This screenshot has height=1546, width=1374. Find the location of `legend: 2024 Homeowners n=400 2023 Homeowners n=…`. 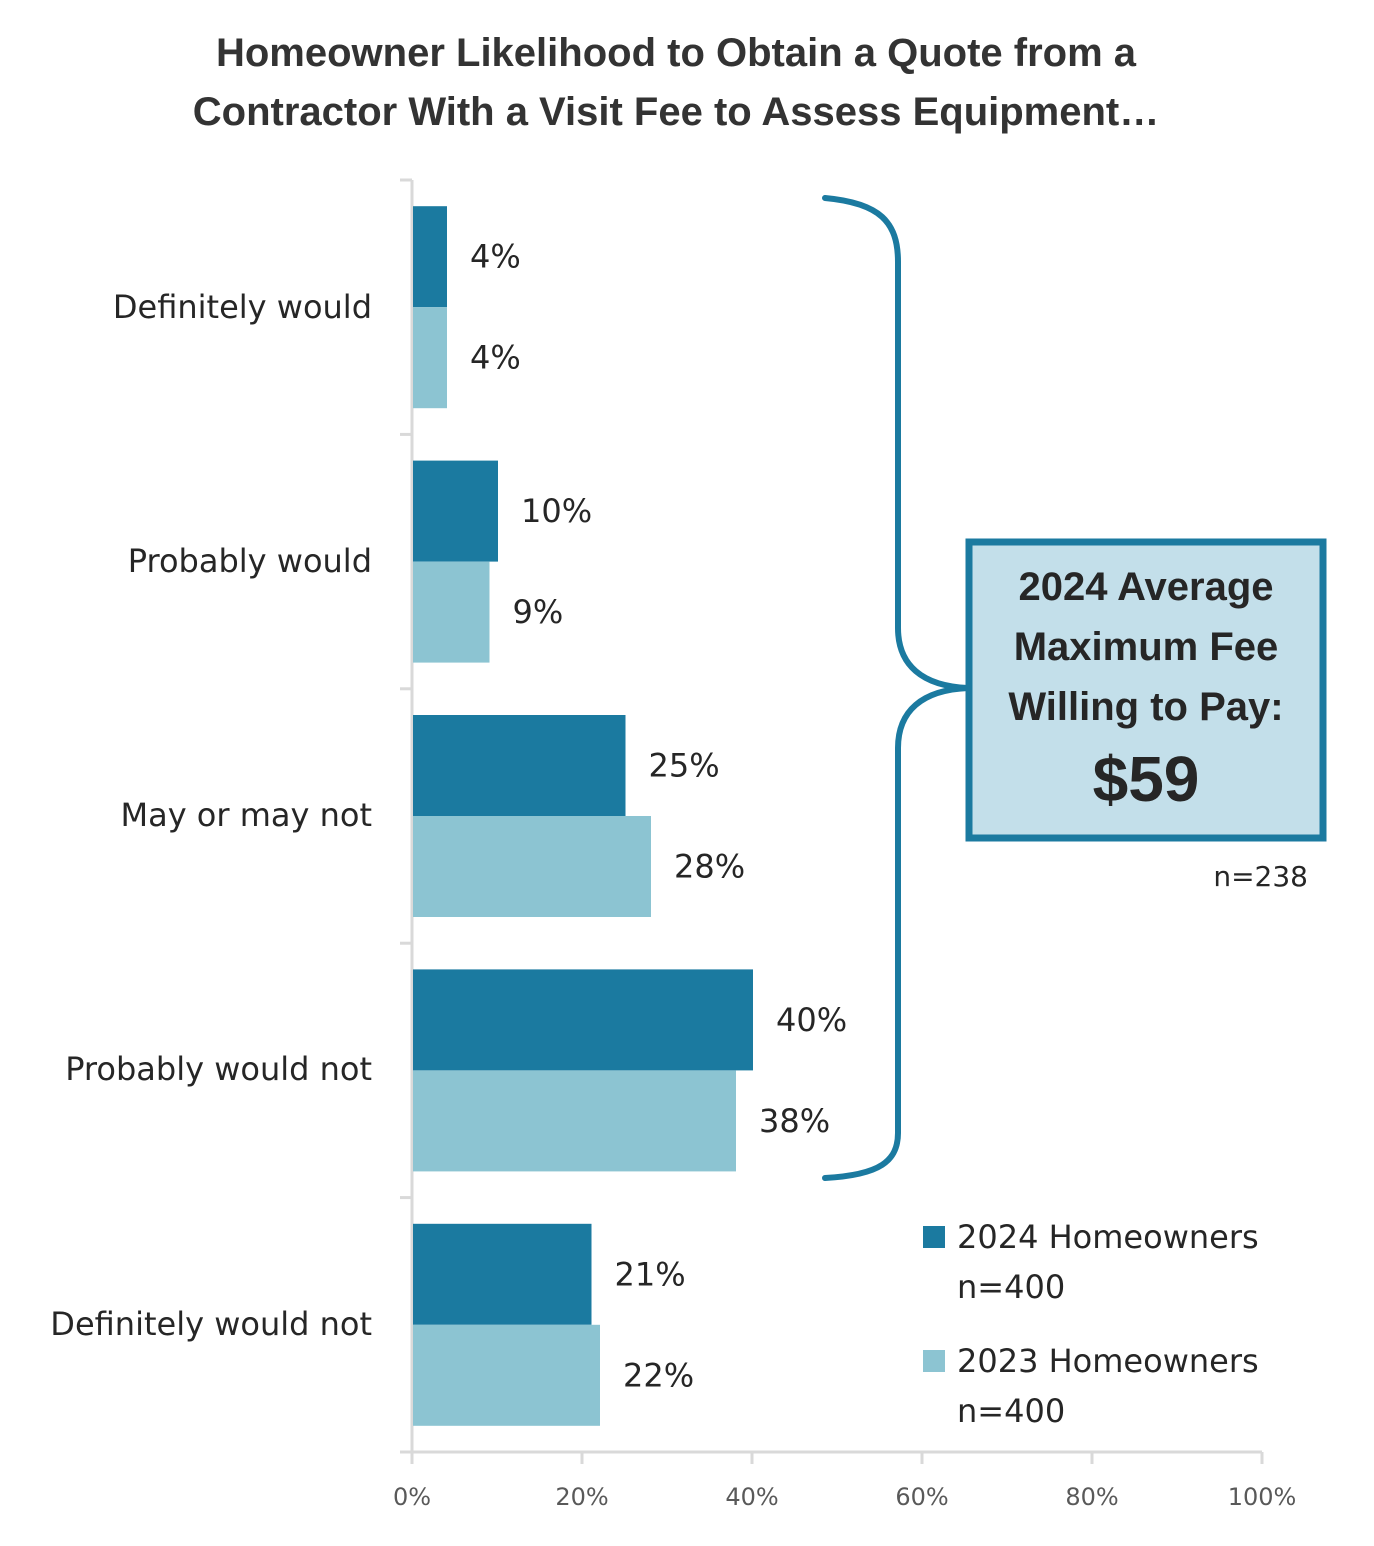

legend: 2024 Homeowners n=400 2023 Homeowners n=… is located at coordinates (1091, 1324).